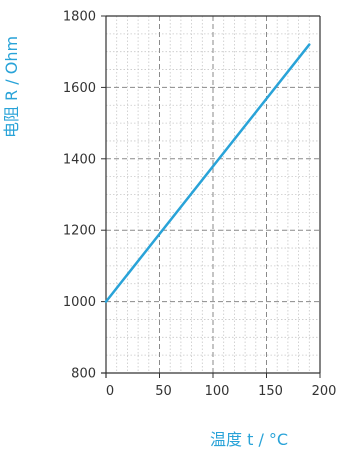 This screenshot has width=338, height=452. I want to click on y-tick-label: 800, so click(83, 374).